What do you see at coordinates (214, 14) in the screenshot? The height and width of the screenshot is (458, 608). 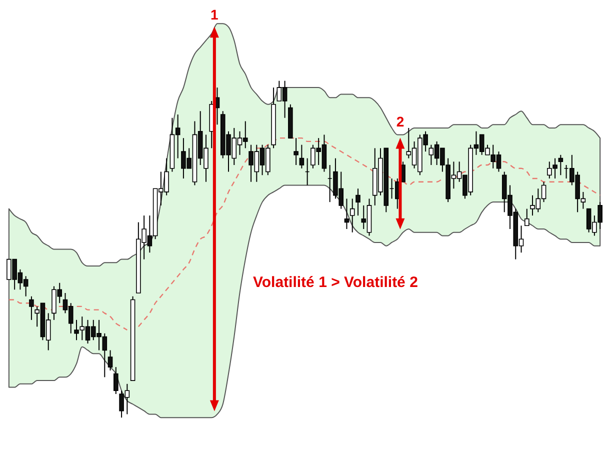 I see `text: 1` at bounding box center [214, 14].